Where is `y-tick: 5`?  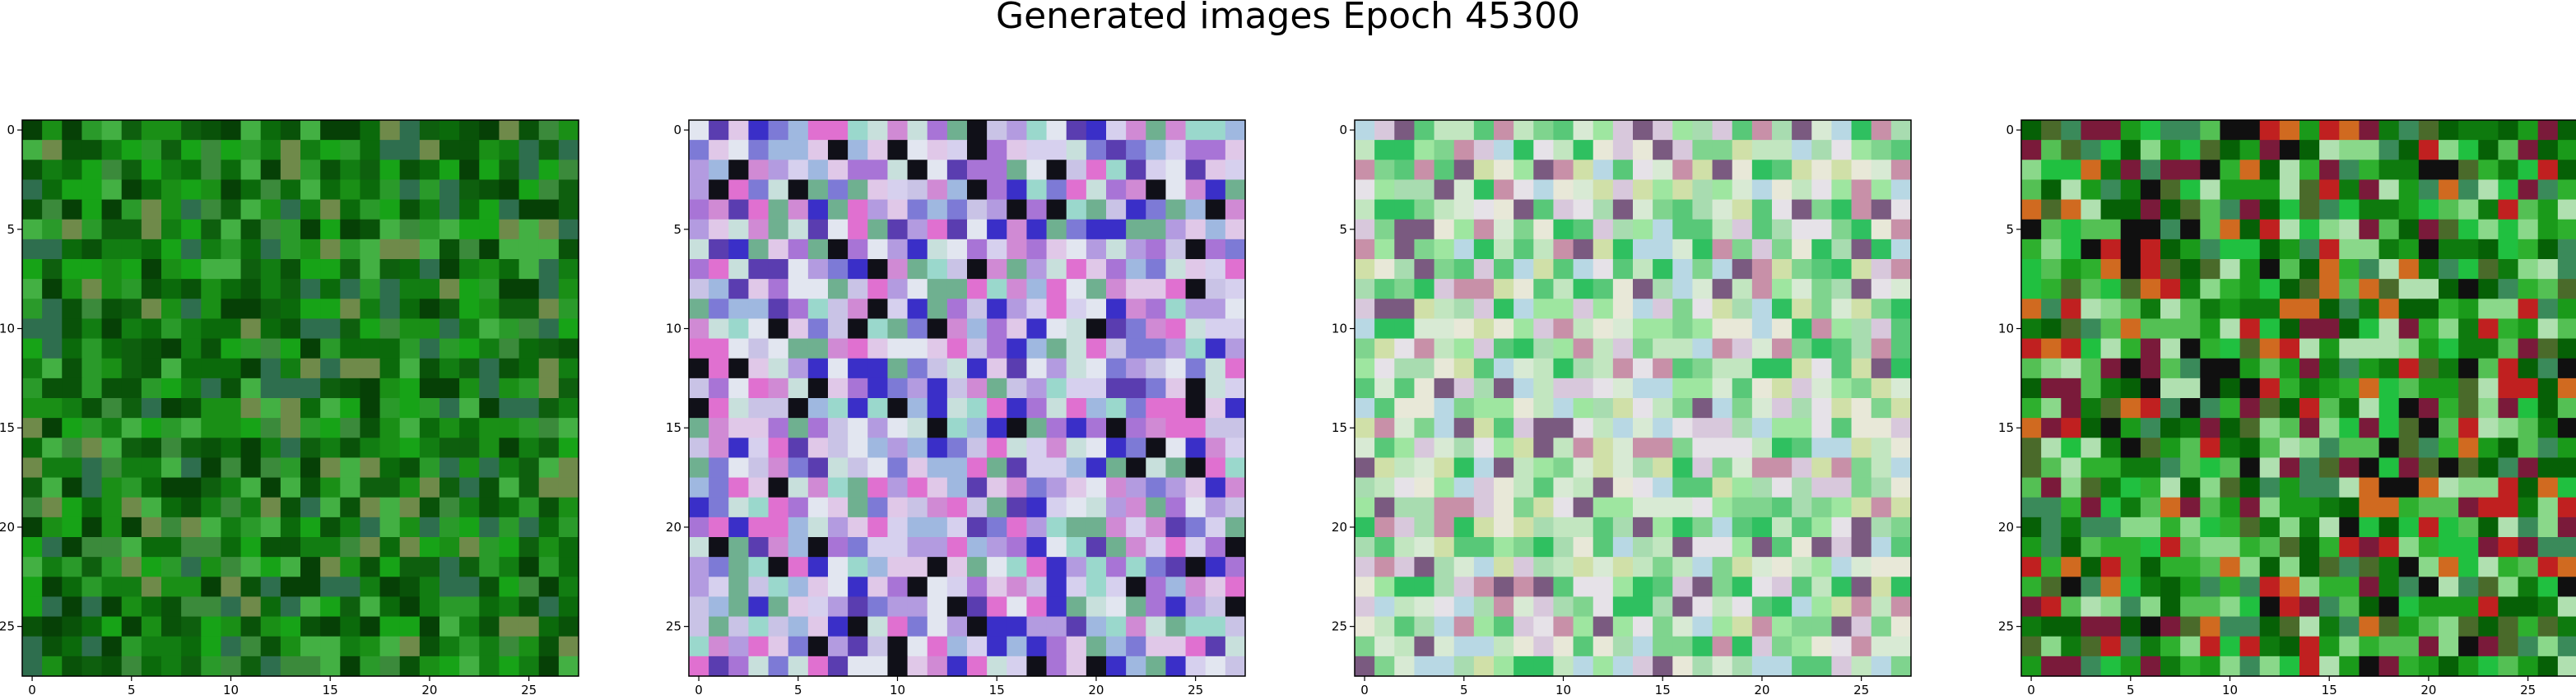
y-tick: 5 is located at coordinates (14, 229).